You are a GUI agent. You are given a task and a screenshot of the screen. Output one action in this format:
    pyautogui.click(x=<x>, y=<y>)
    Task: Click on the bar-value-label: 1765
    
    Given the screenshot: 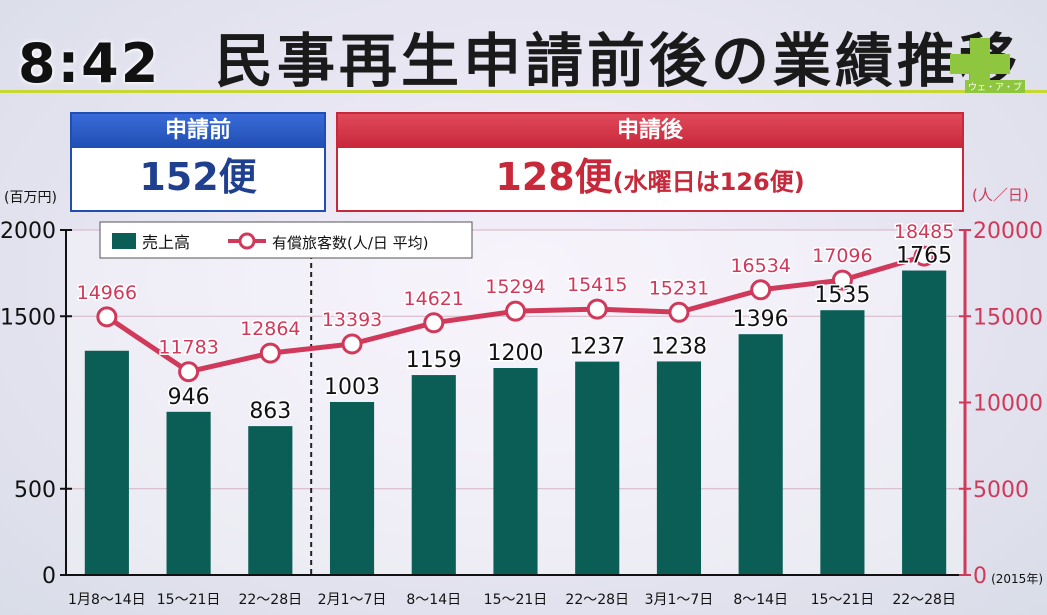 What is the action you would take?
    pyautogui.click(x=924, y=256)
    